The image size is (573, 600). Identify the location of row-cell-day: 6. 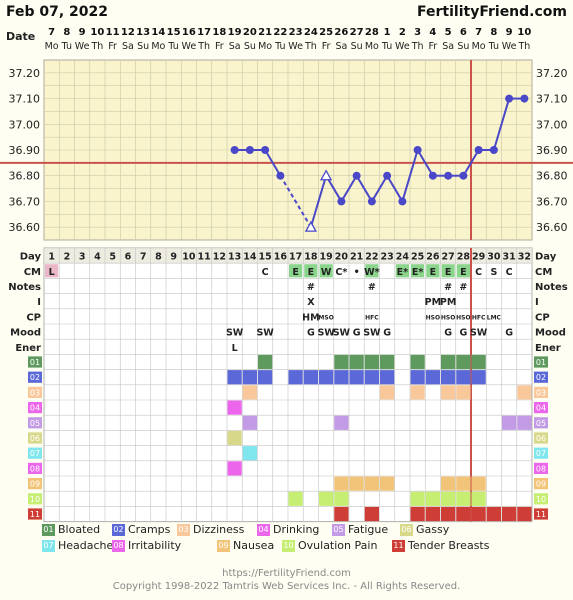
(128, 257).